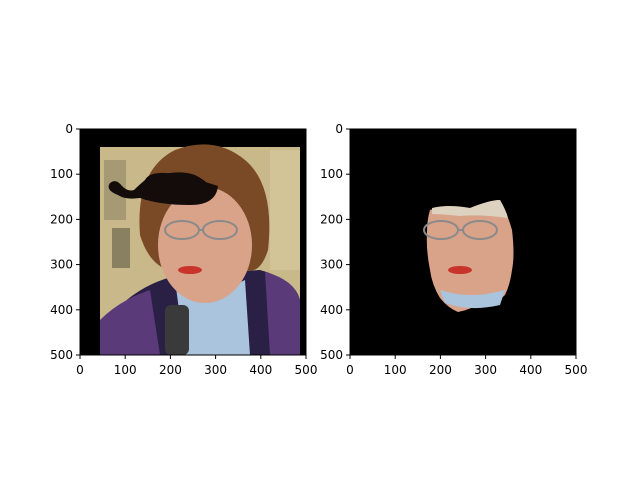 The height and width of the screenshot is (480, 640). I want to click on masked-forehead, so click(470, 209).